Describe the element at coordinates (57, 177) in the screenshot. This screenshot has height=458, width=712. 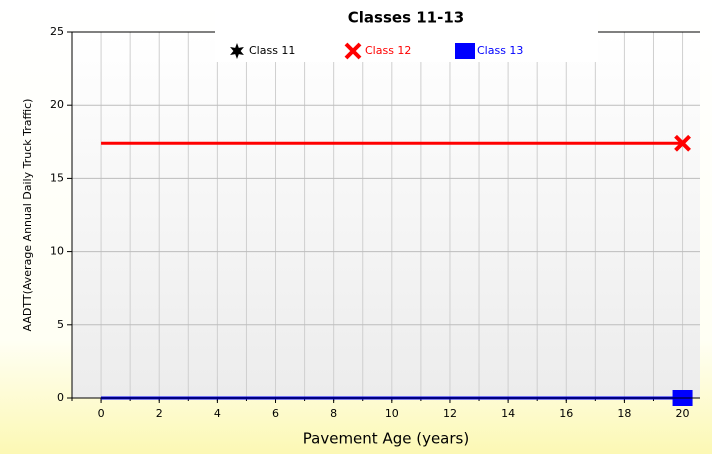
I see `y-tick-label: 15` at that location.